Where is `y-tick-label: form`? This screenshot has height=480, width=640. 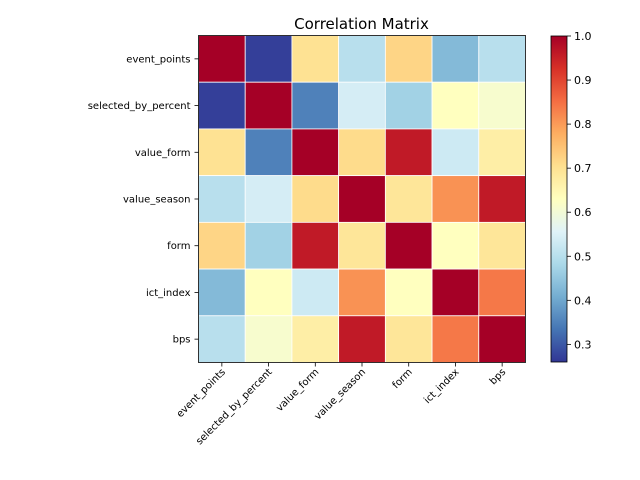 y-tick-label: form is located at coordinates (178, 246).